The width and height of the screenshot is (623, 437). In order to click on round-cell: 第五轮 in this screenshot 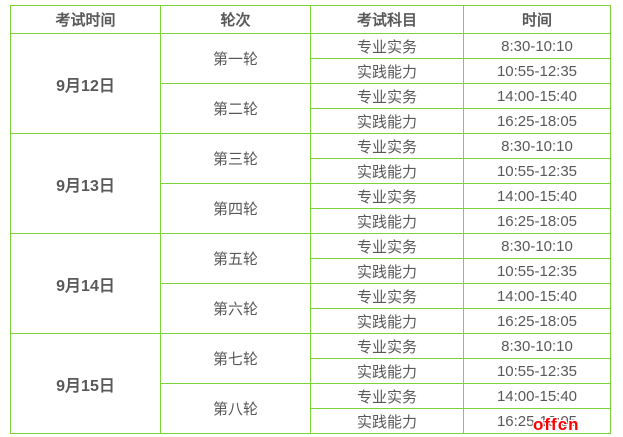, I will do `click(235, 258)`.